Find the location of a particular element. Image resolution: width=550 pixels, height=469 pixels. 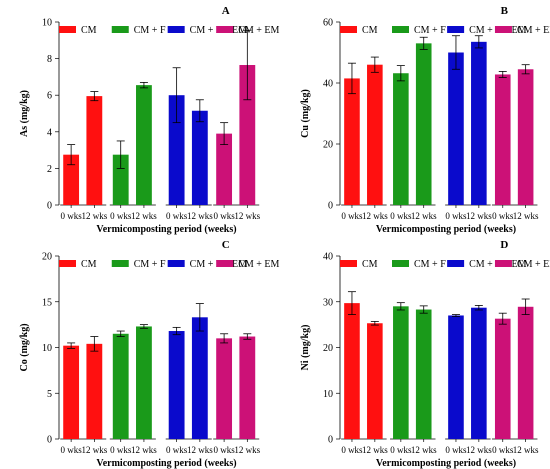

y-tick-label: 30 is located at coordinates (328, 302).